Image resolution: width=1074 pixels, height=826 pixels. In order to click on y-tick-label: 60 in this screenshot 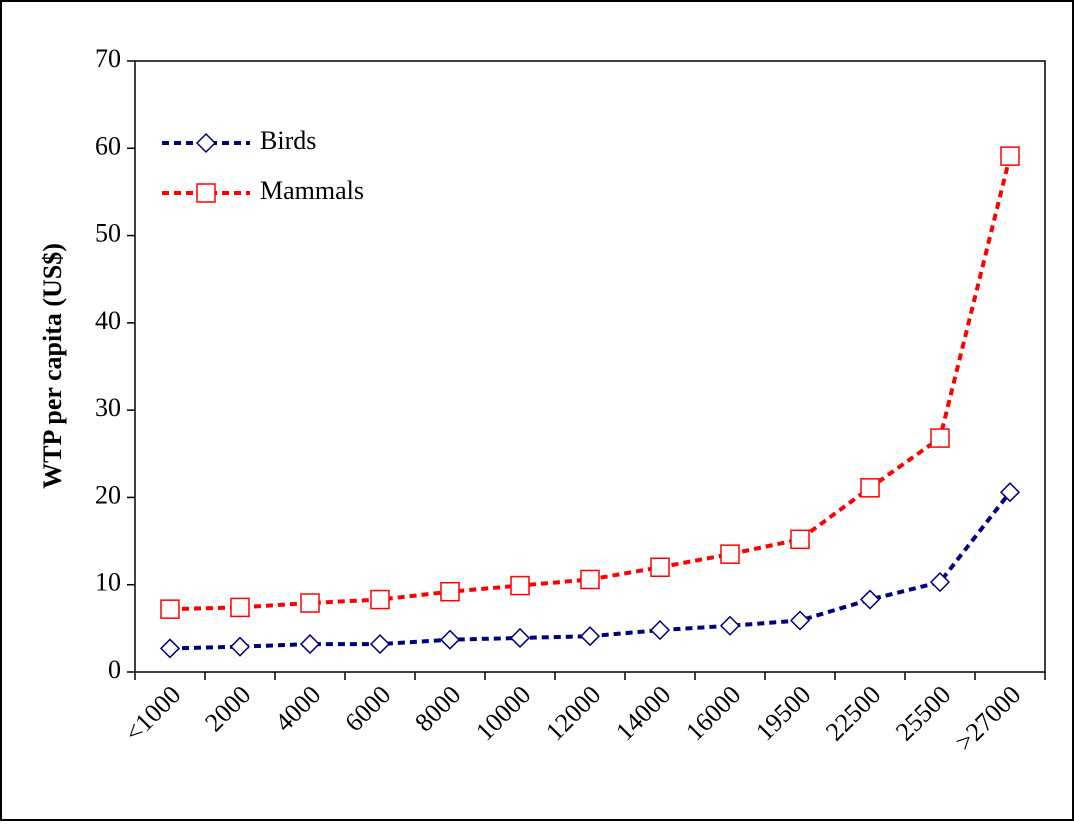, I will do `click(108, 145)`.